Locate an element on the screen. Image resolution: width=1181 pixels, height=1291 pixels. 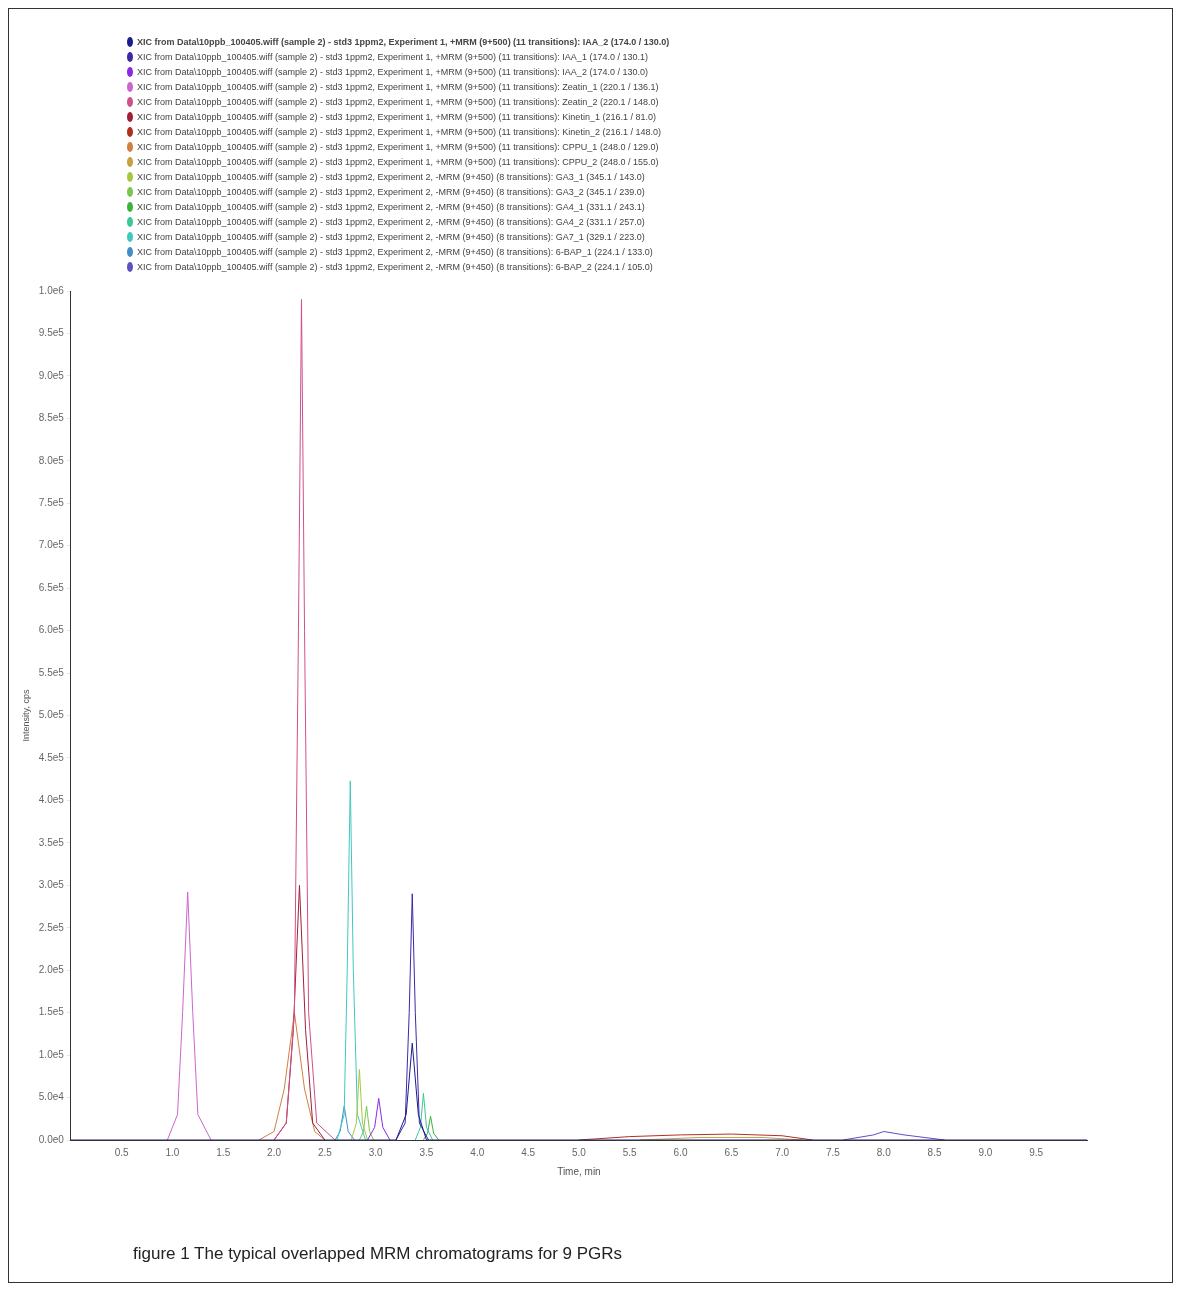
y-tick-label: 4.0e5 is located at coordinates (51, 800).